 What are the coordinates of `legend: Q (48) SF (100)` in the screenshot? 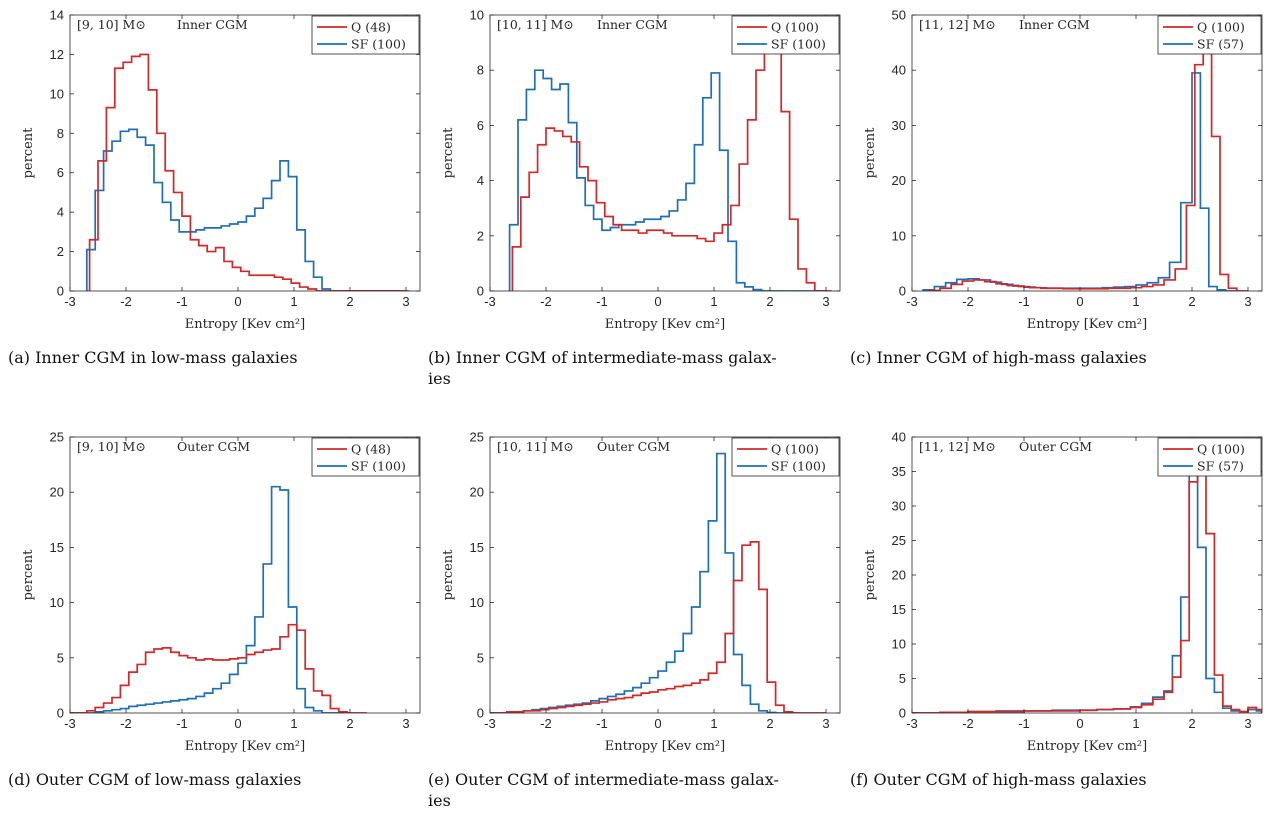 It's located at (365, 457).